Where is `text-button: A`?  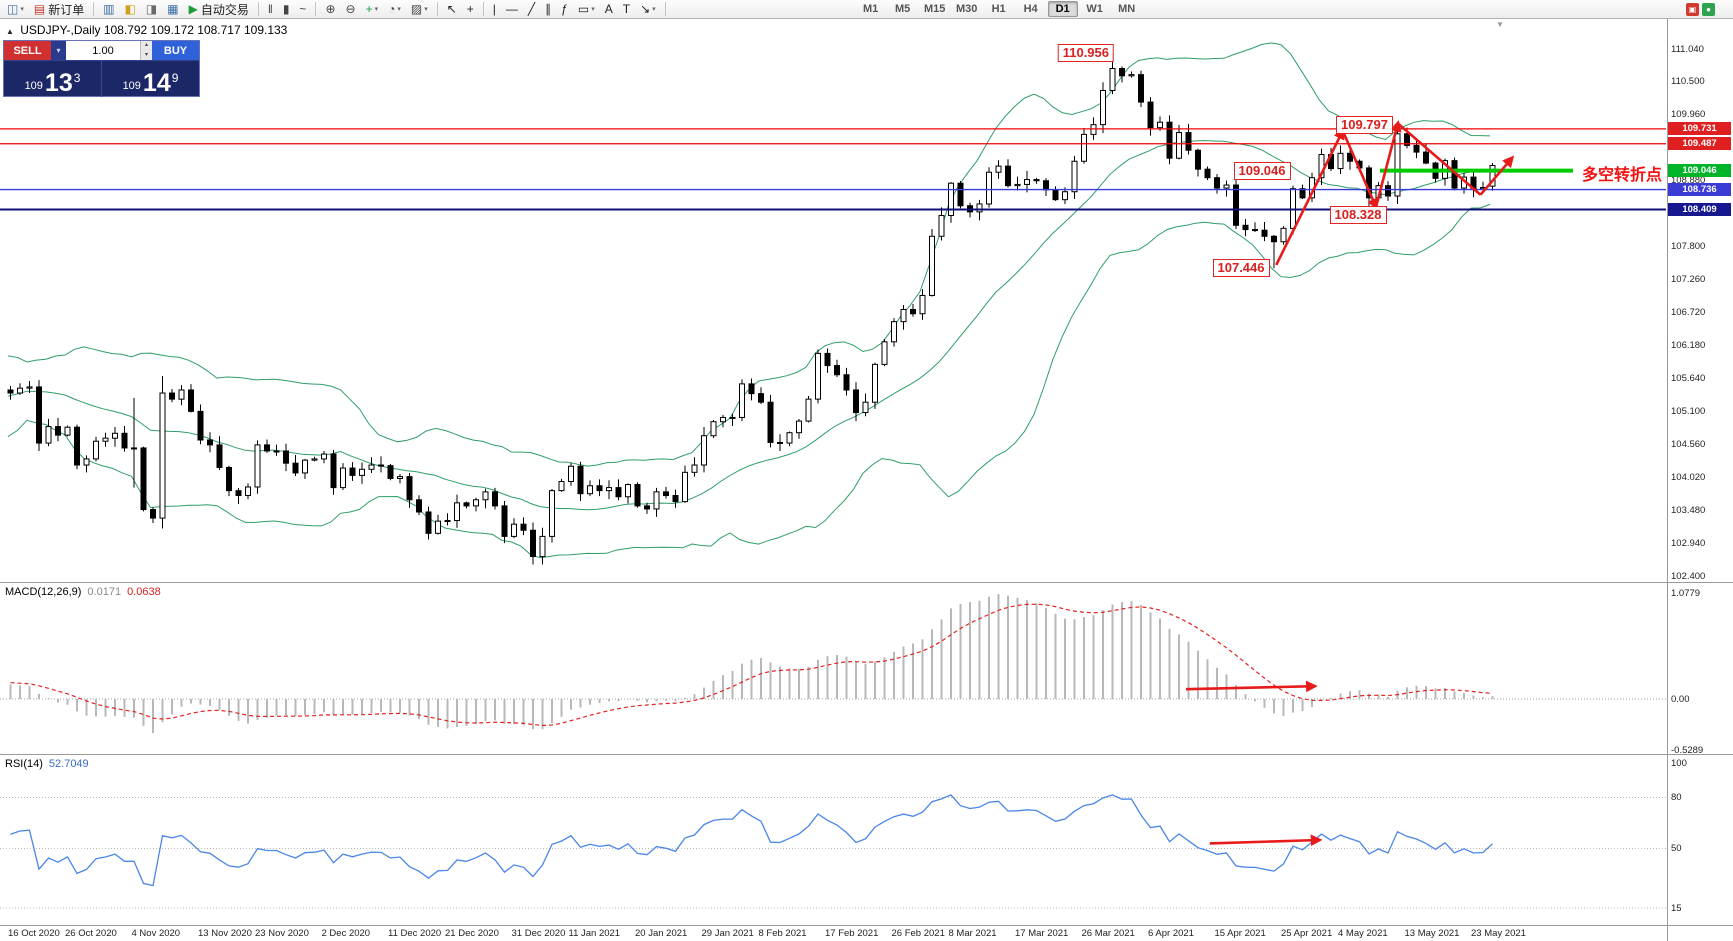 text-button: A is located at coordinates (609, 9).